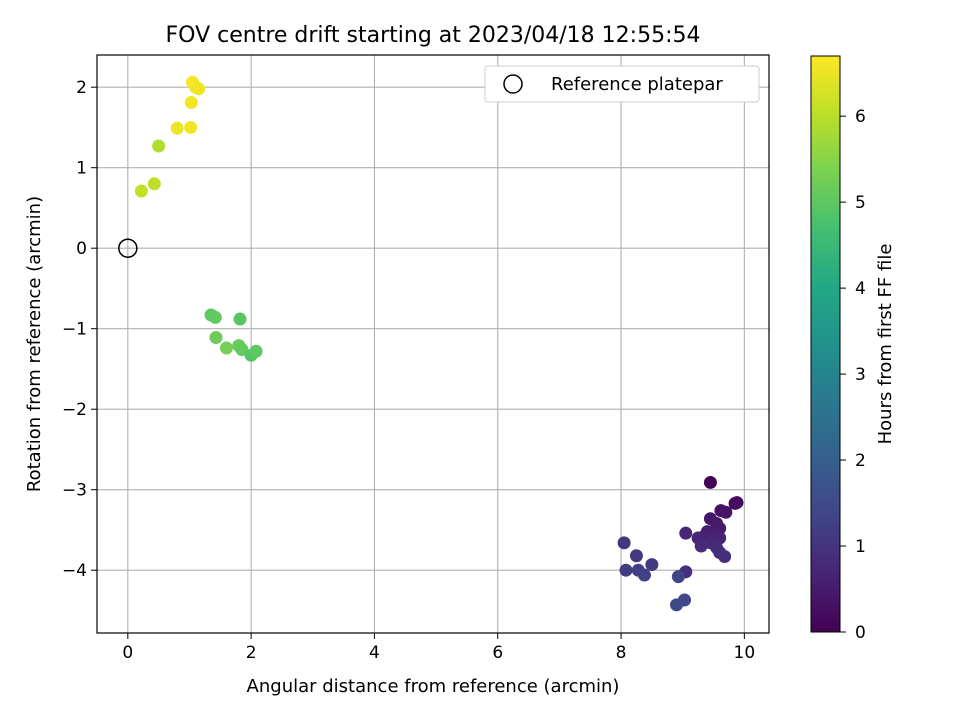 Image resolution: width=960 pixels, height=724 pixels. Describe the element at coordinates (860, 375) in the screenshot. I see `colorbar-tick-label: 3` at that location.